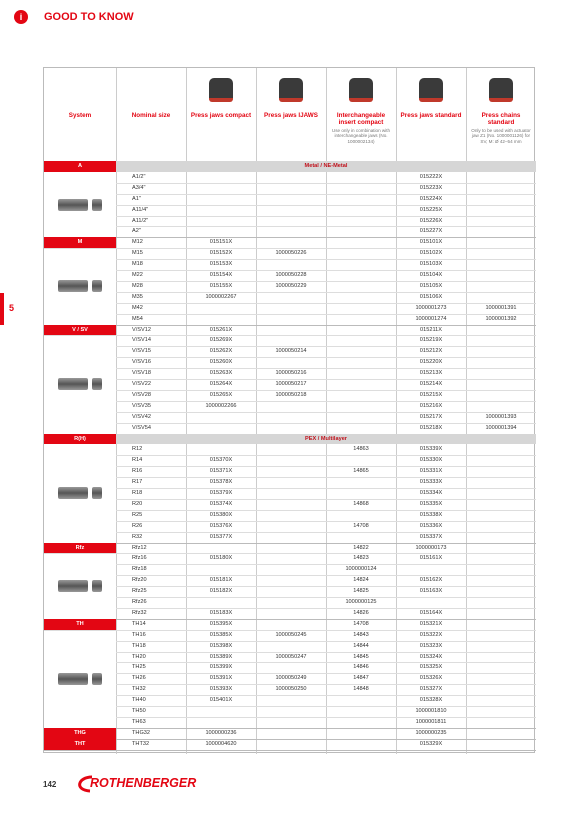 The width and height of the screenshot is (580, 820). I want to click on fitting-image, so click(73, 286).